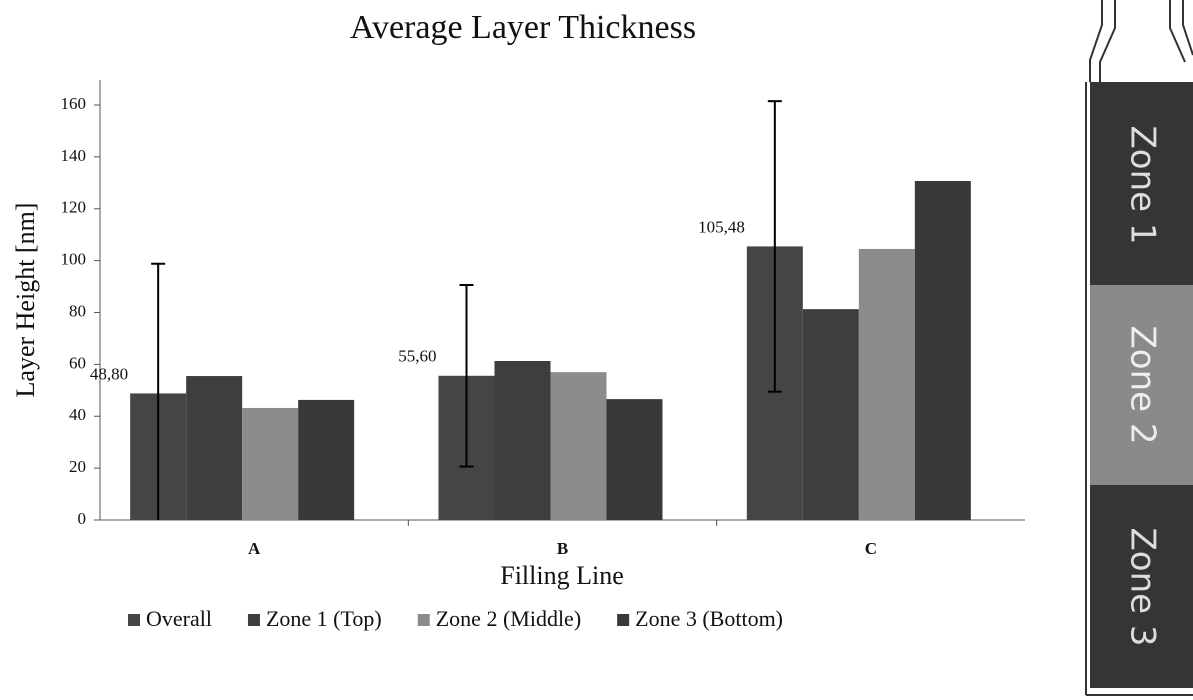 The width and height of the screenshot is (1193, 700). What do you see at coordinates (709, 618) in the screenshot?
I see `legend-label: Zone 3 (Bottom)` at bounding box center [709, 618].